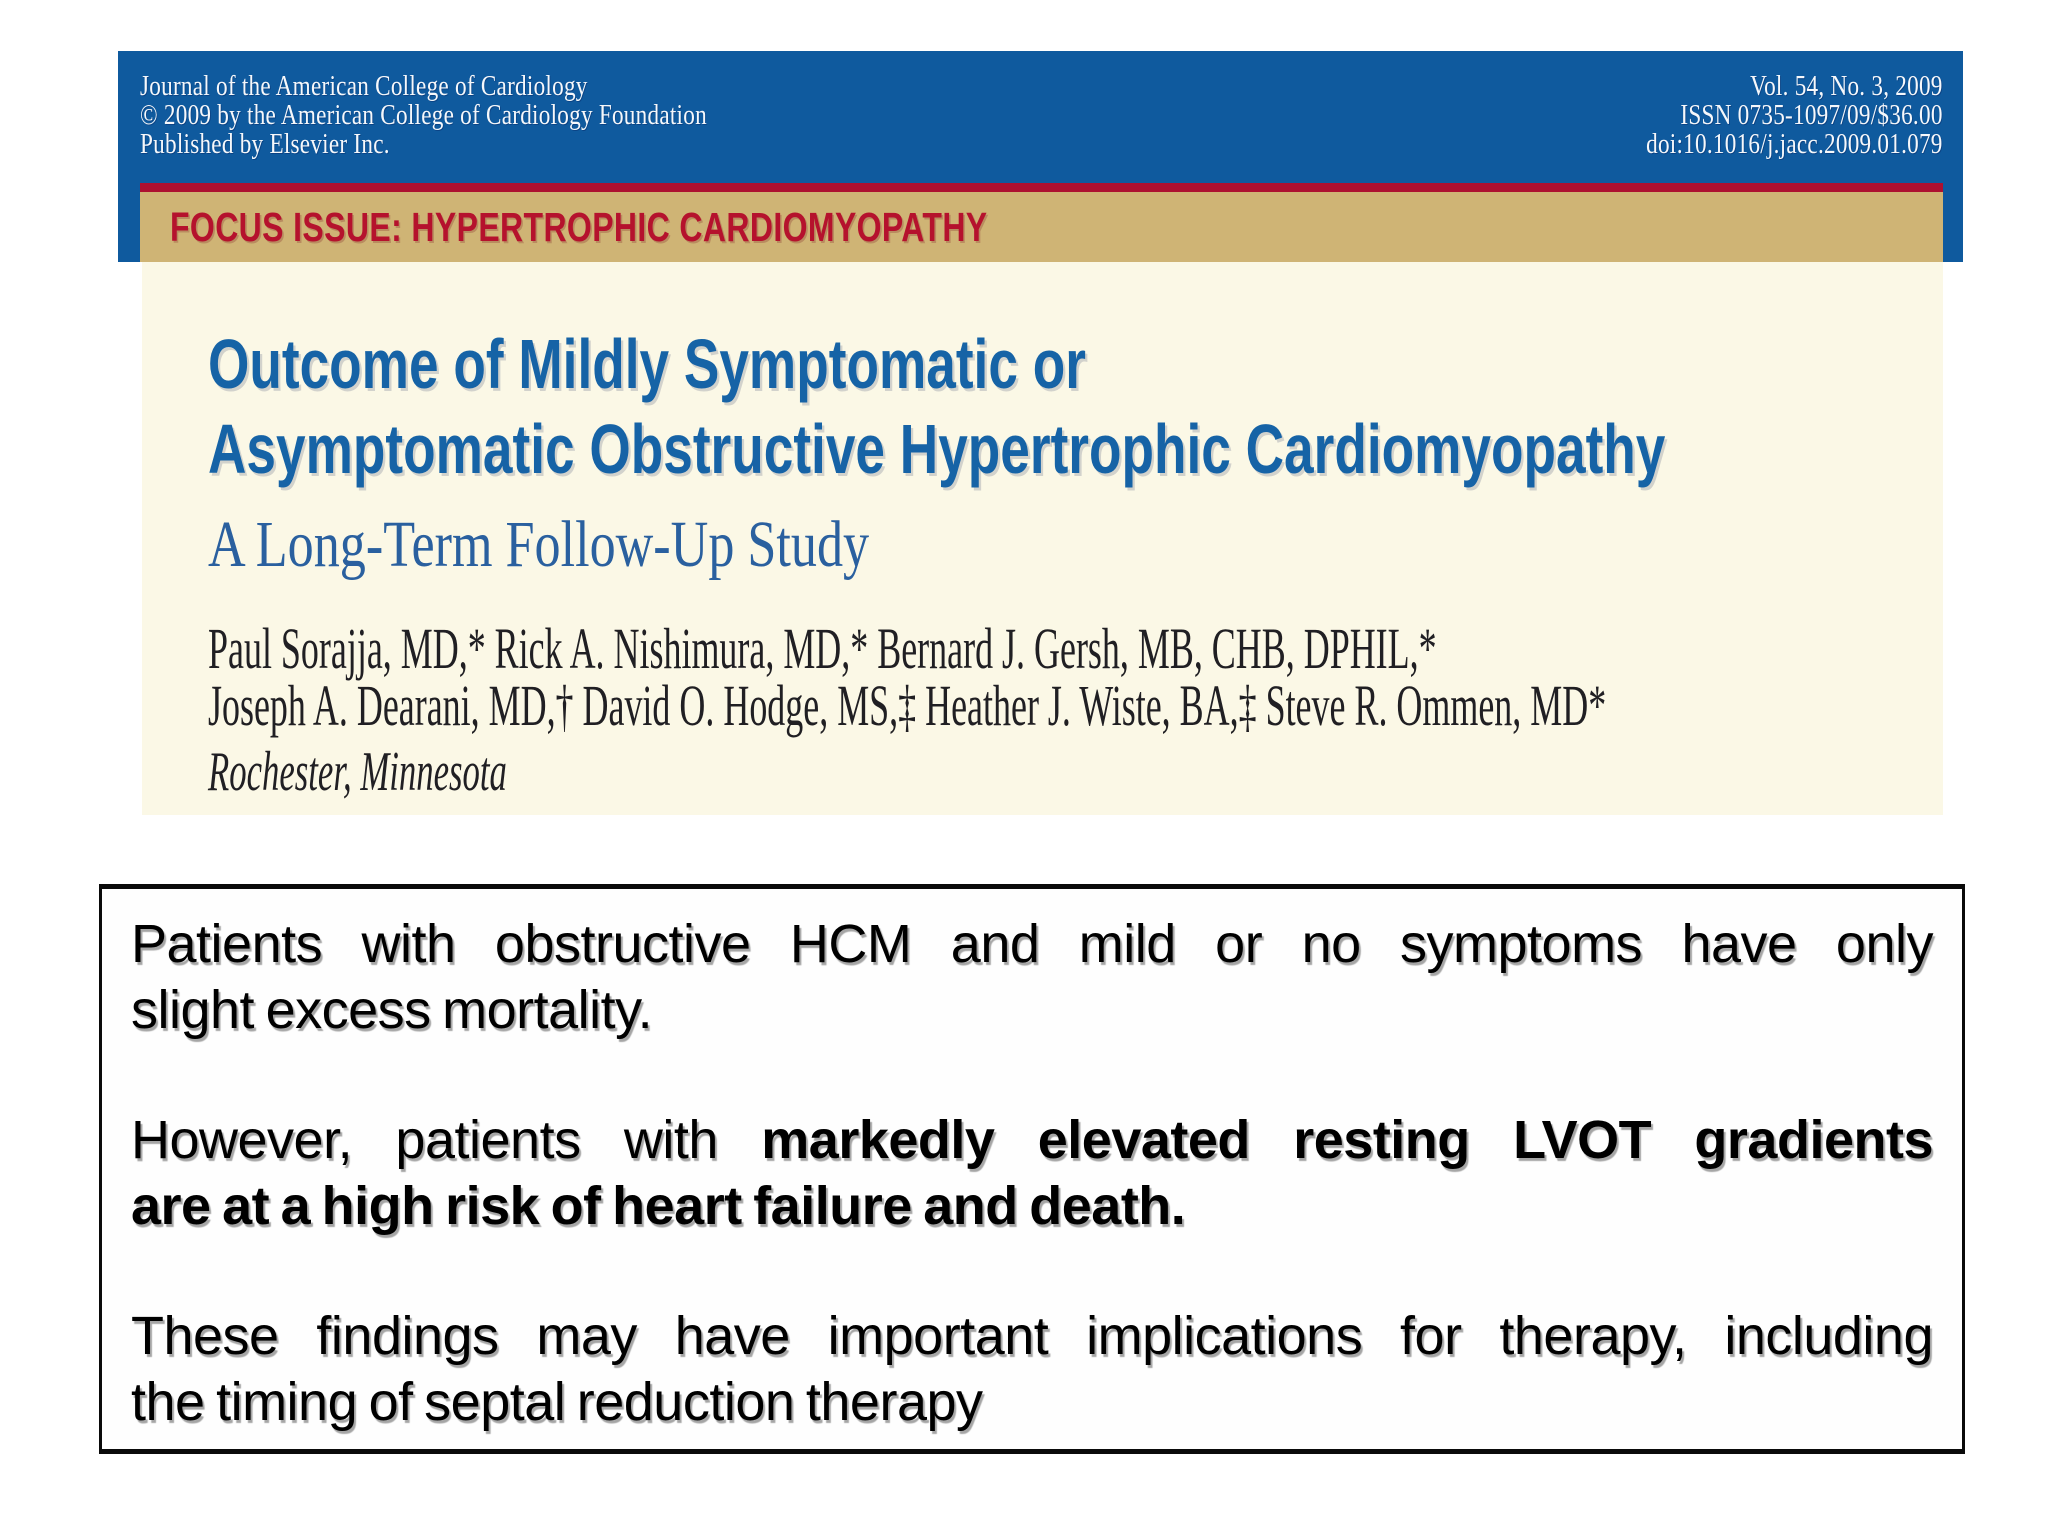 The height and width of the screenshot is (1536, 2048). What do you see at coordinates (539, 544) in the screenshot?
I see `article-subtitle: A Long-Term Follow-Up Study` at bounding box center [539, 544].